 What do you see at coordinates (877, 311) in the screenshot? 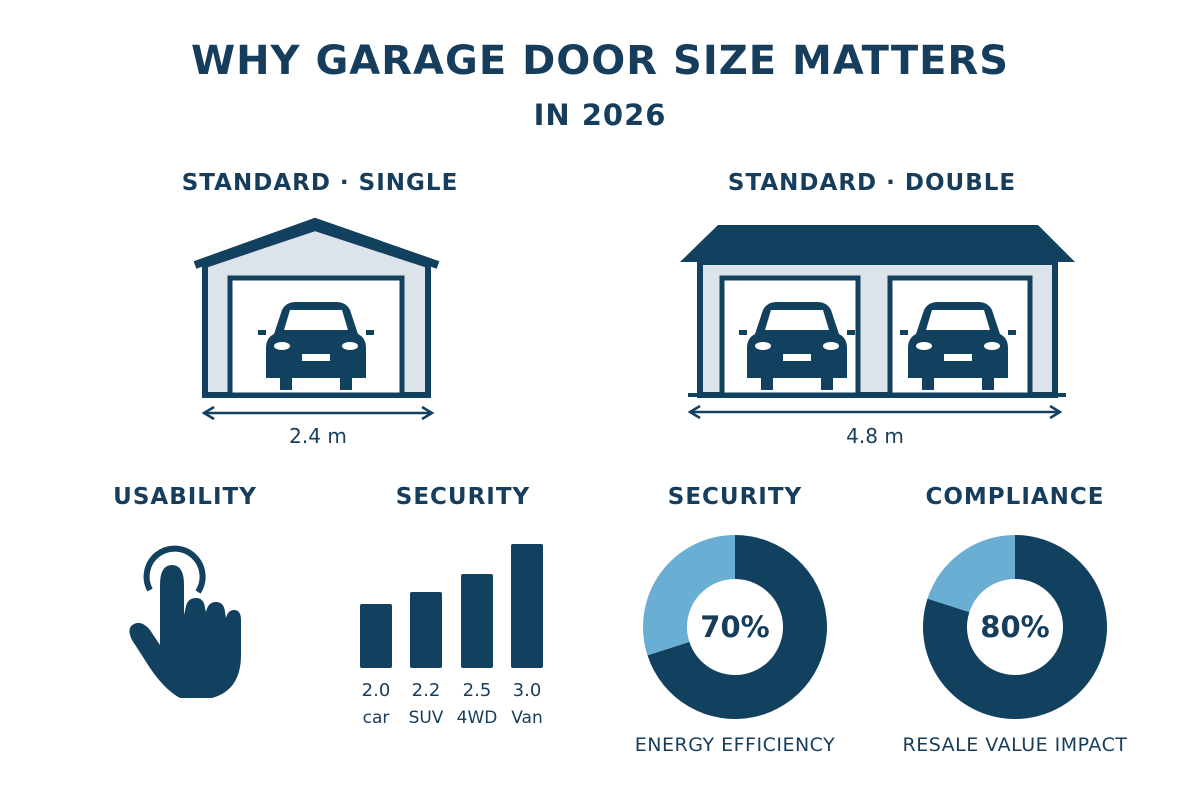
I see `double-garage-icon` at bounding box center [877, 311].